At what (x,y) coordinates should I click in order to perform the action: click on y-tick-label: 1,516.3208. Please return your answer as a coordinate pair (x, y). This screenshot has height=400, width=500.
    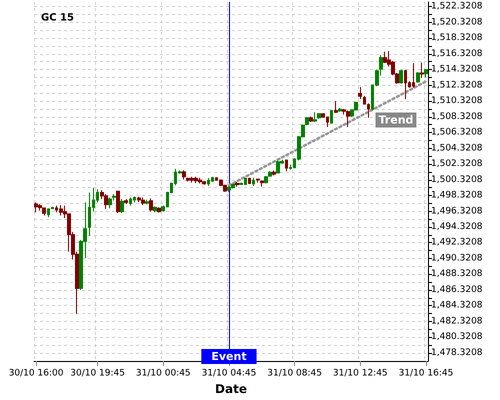
    Looking at the image, I should click on (457, 53).